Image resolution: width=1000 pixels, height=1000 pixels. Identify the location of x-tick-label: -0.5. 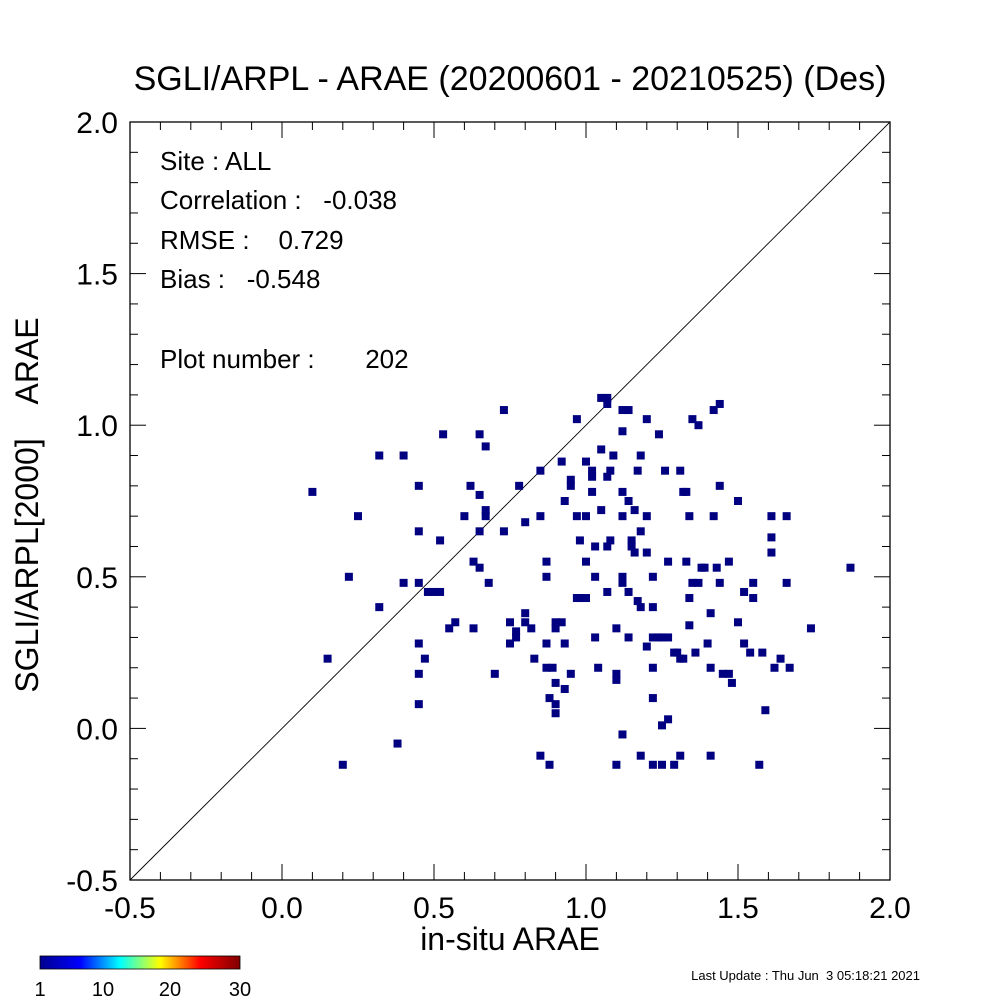
(130, 908).